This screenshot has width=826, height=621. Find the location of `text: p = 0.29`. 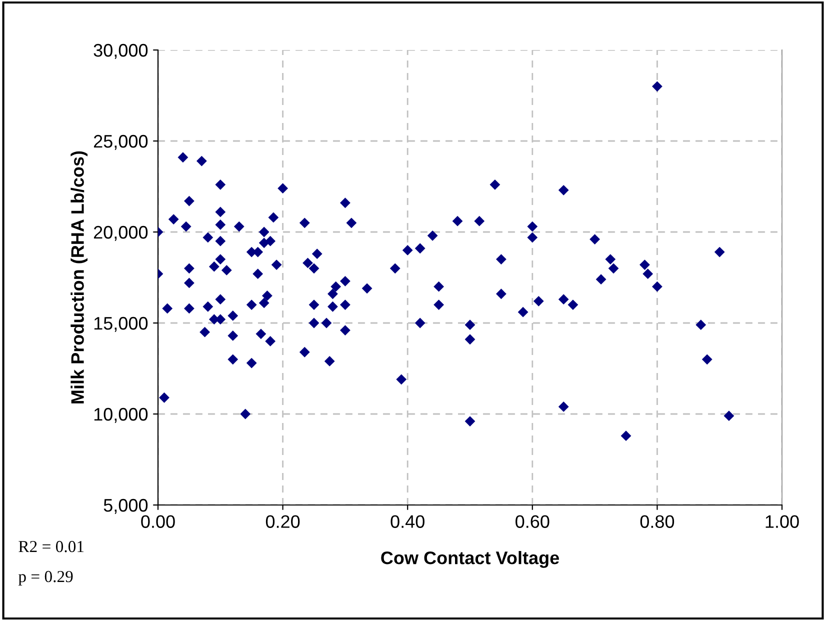

text: p = 0.29 is located at coordinates (45, 578).